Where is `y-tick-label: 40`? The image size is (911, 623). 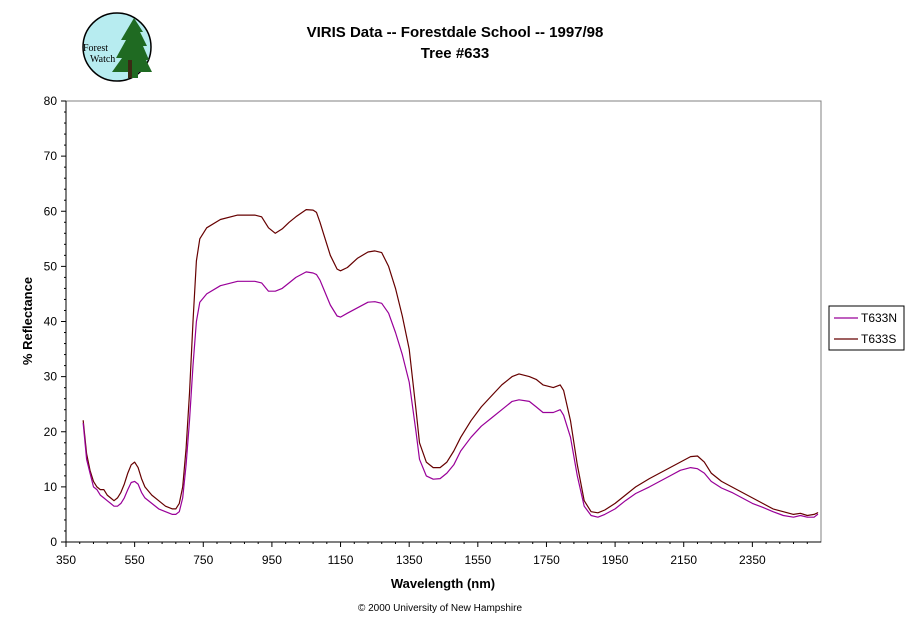 y-tick-label: 40 is located at coordinates (51, 322).